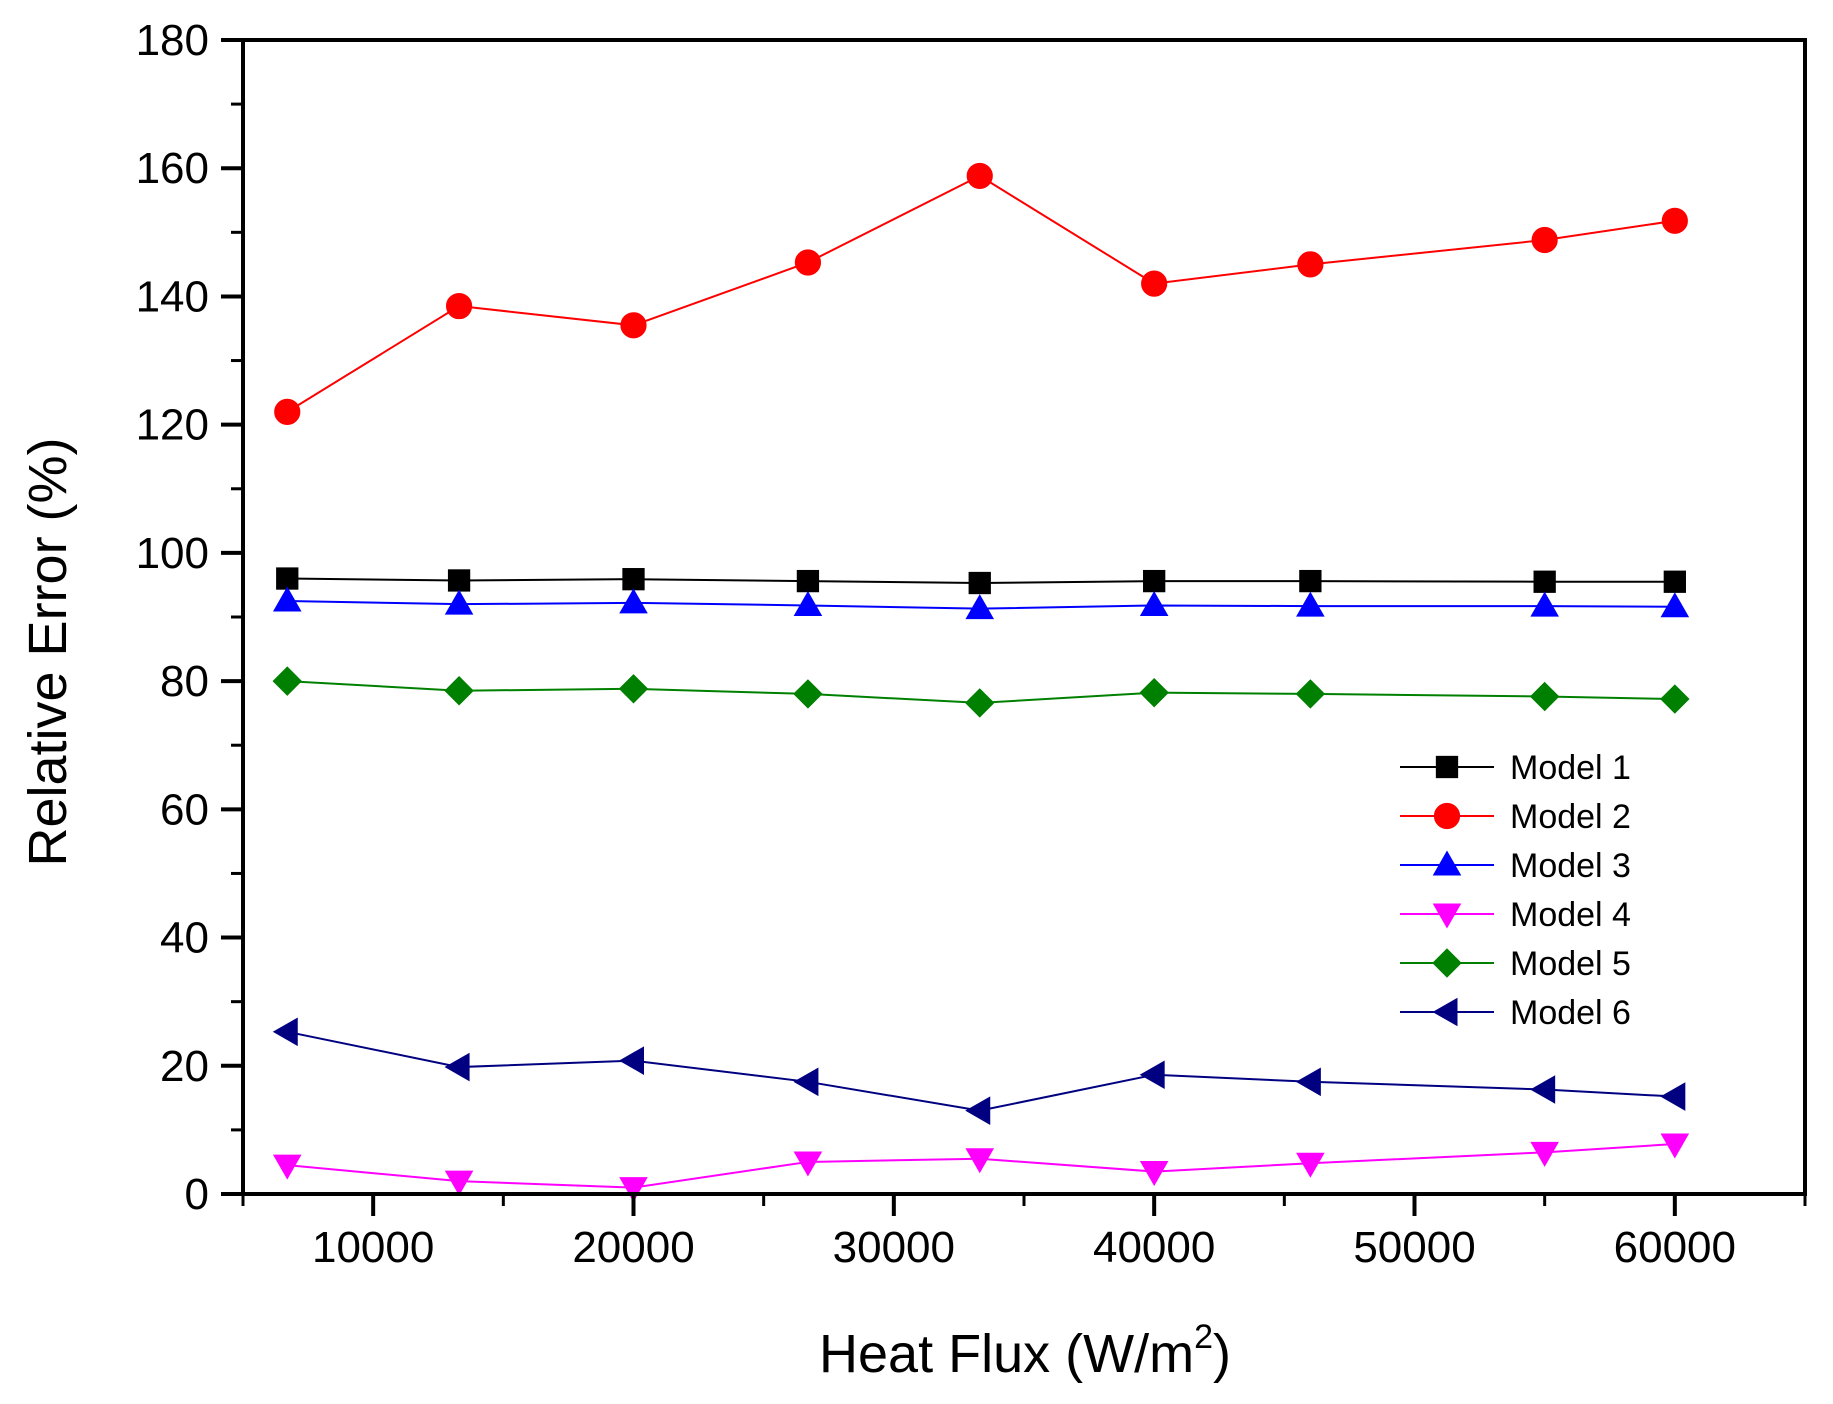  I want to click on x-tick-label: 10000, so click(373, 1247).